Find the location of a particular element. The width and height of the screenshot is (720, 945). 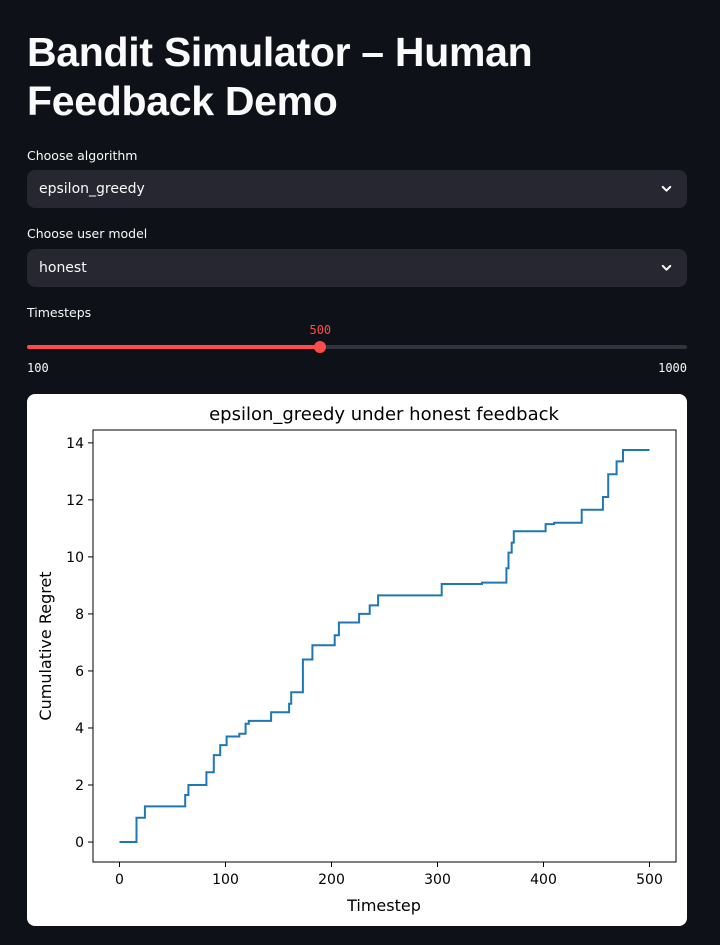

timesteps-slider-value: 500 is located at coordinates (320, 330).